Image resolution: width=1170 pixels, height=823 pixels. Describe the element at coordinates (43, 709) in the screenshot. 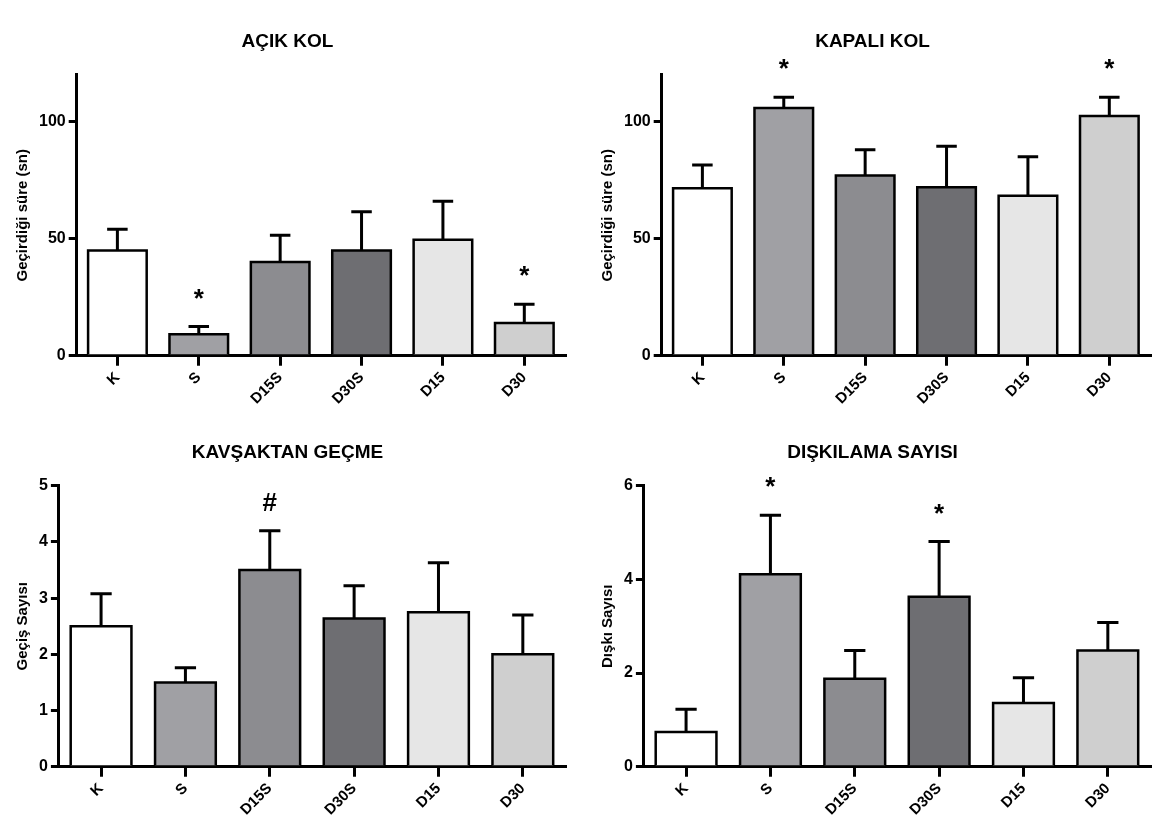

I see `y-tick-label: 1` at that location.